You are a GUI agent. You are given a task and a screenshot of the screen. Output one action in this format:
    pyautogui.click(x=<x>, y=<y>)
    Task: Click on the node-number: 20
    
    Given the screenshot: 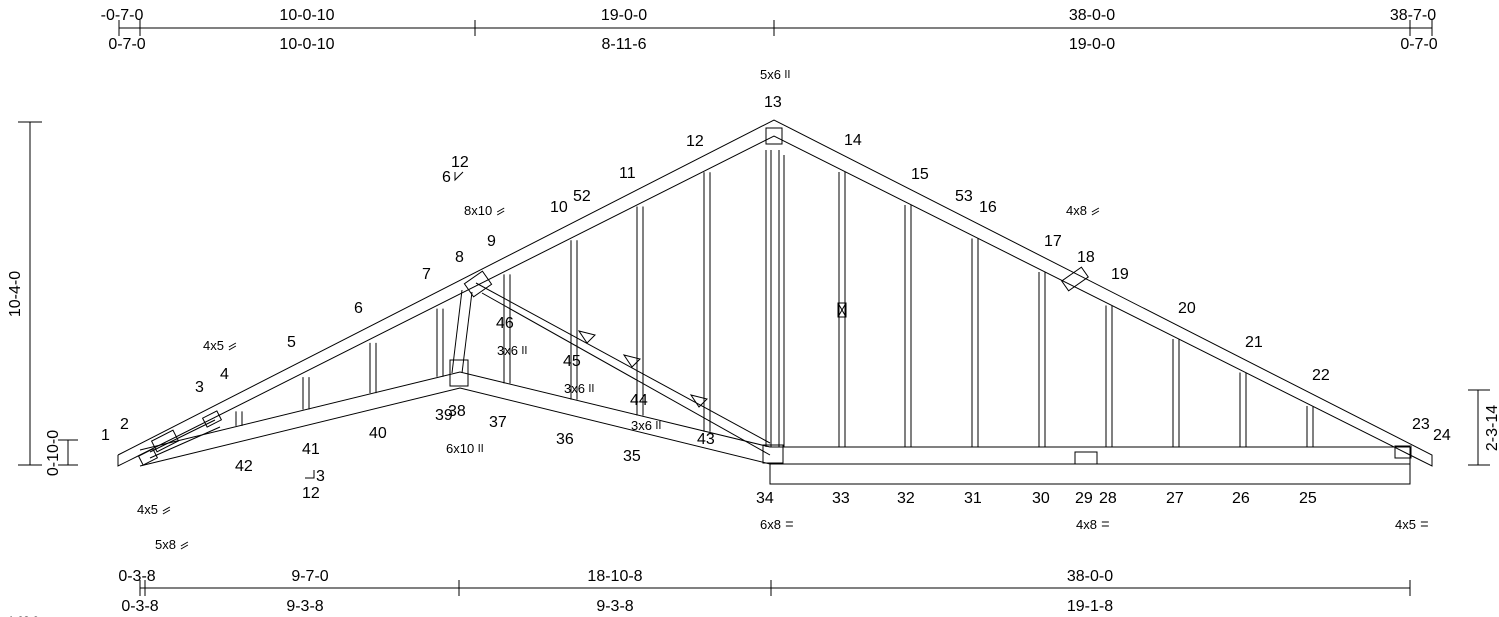 What is the action you would take?
    pyautogui.click(x=1187, y=308)
    